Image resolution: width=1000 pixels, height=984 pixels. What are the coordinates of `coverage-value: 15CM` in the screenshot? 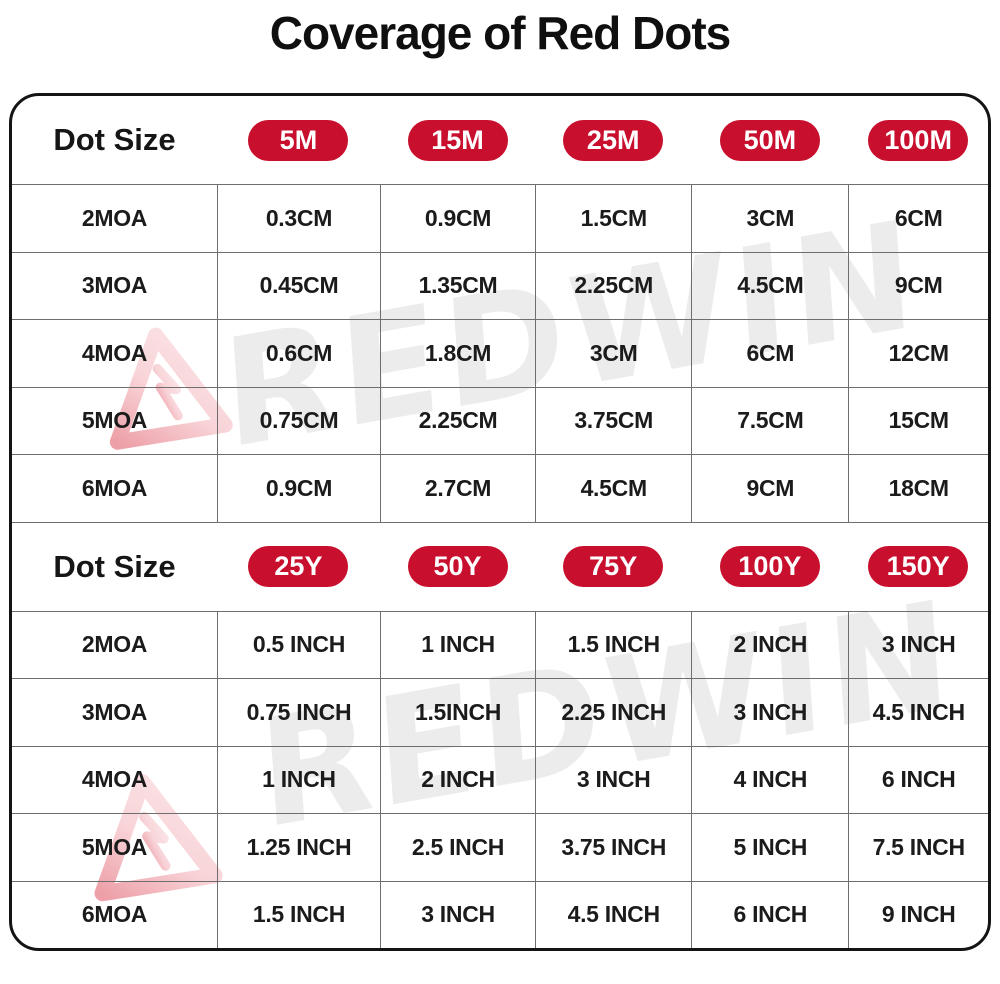 It's located at (918, 420).